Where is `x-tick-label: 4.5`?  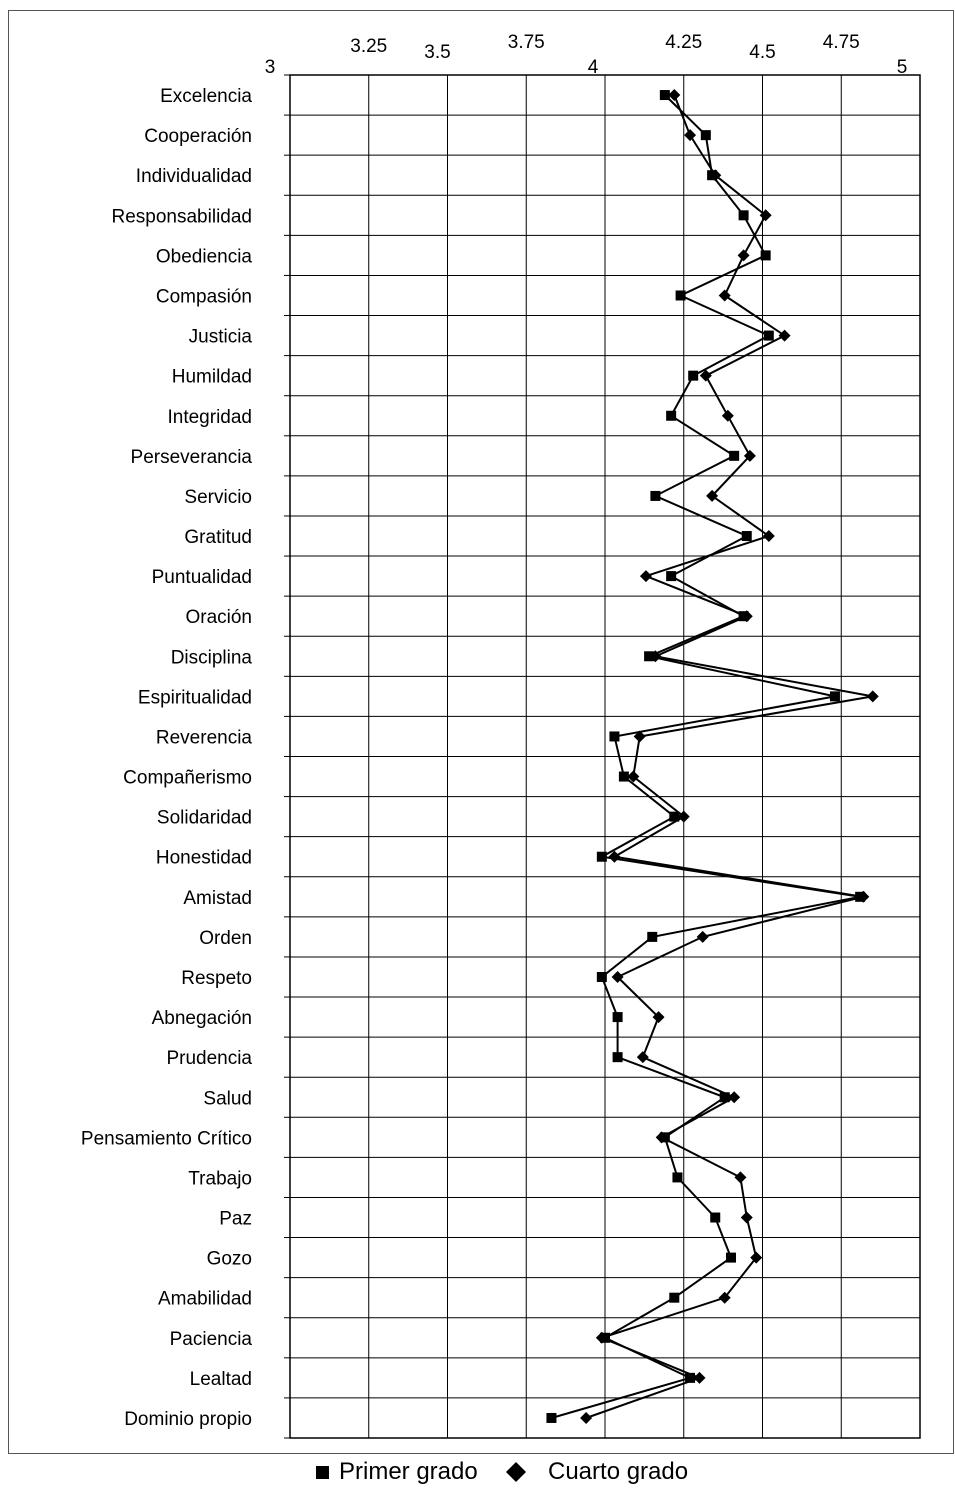
x-tick-label: 4.5 is located at coordinates (762, 52).